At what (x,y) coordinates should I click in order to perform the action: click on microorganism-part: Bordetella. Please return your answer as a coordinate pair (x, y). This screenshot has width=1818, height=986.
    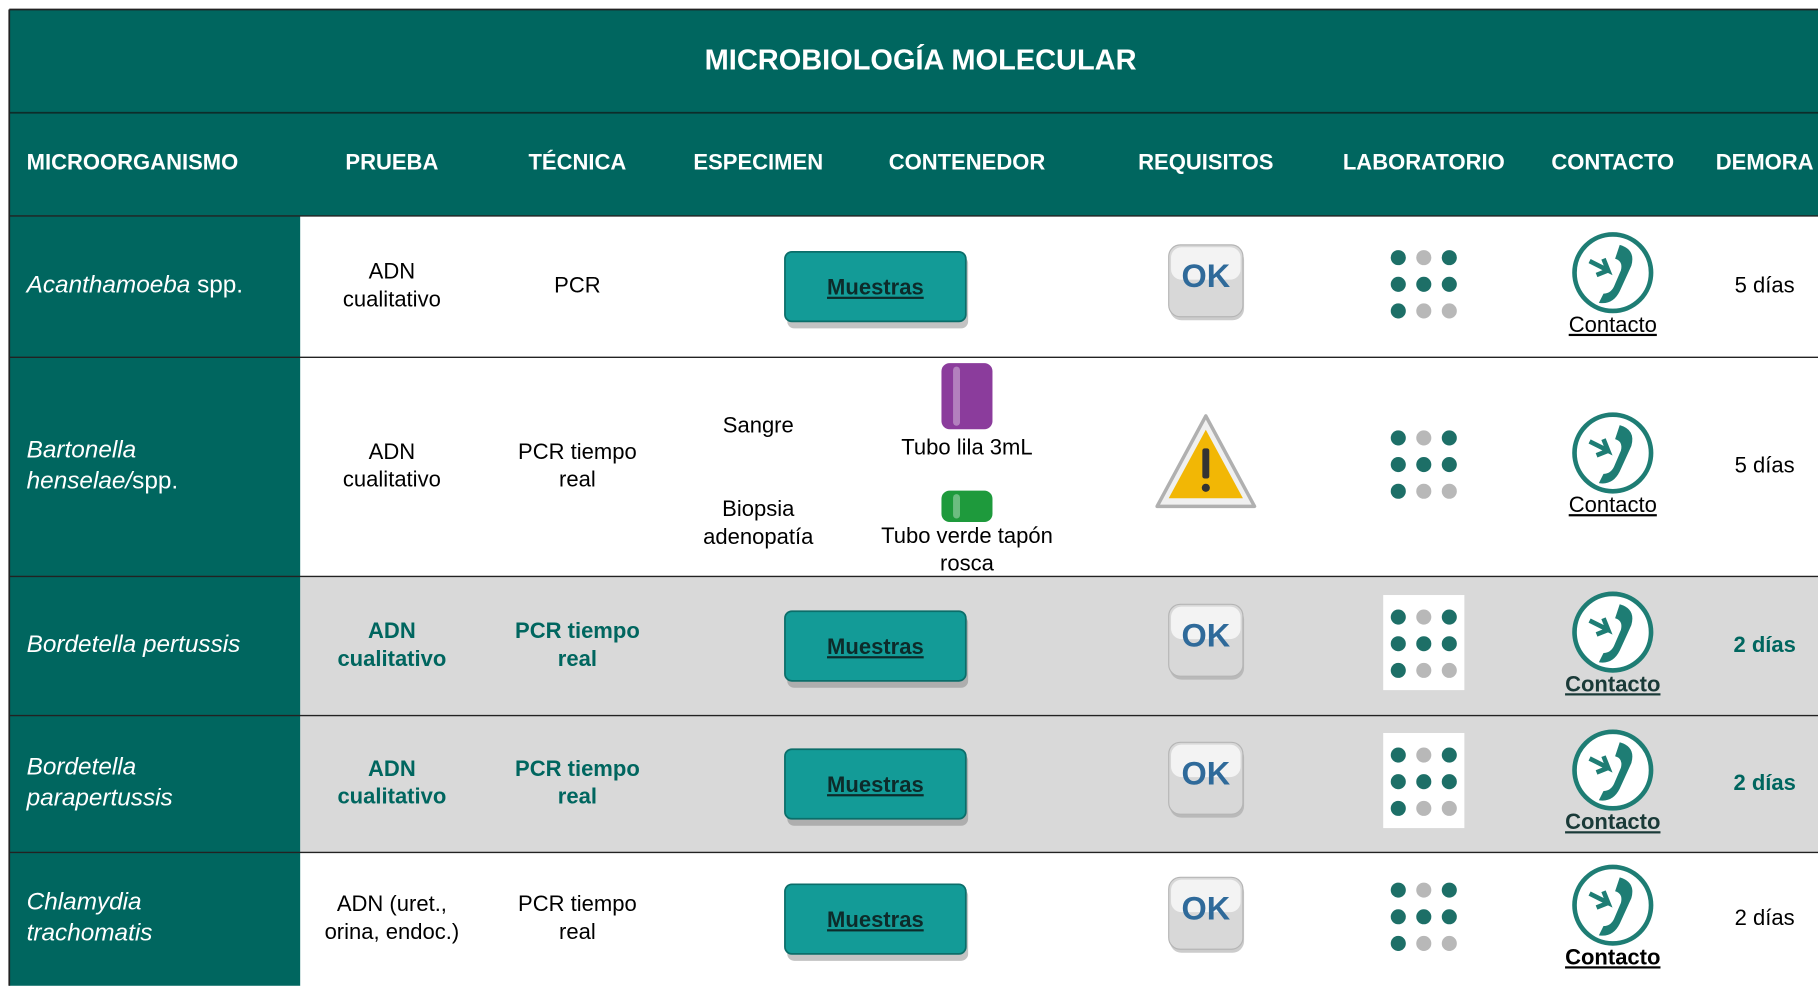
    Looking at the image, I should click on (82, 767).